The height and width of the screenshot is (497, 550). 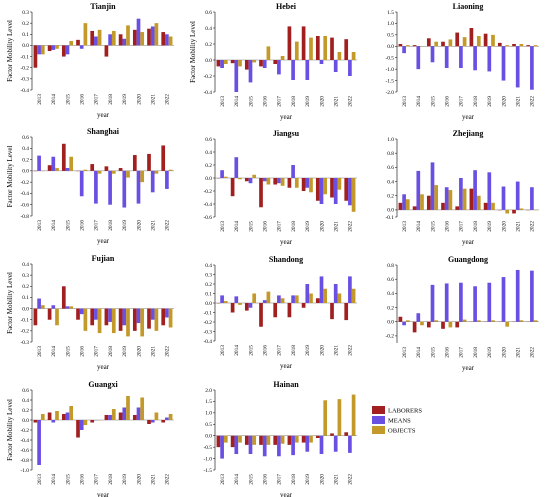 I want to click on x-tick-label: 2021, so click(x=337, y=101).